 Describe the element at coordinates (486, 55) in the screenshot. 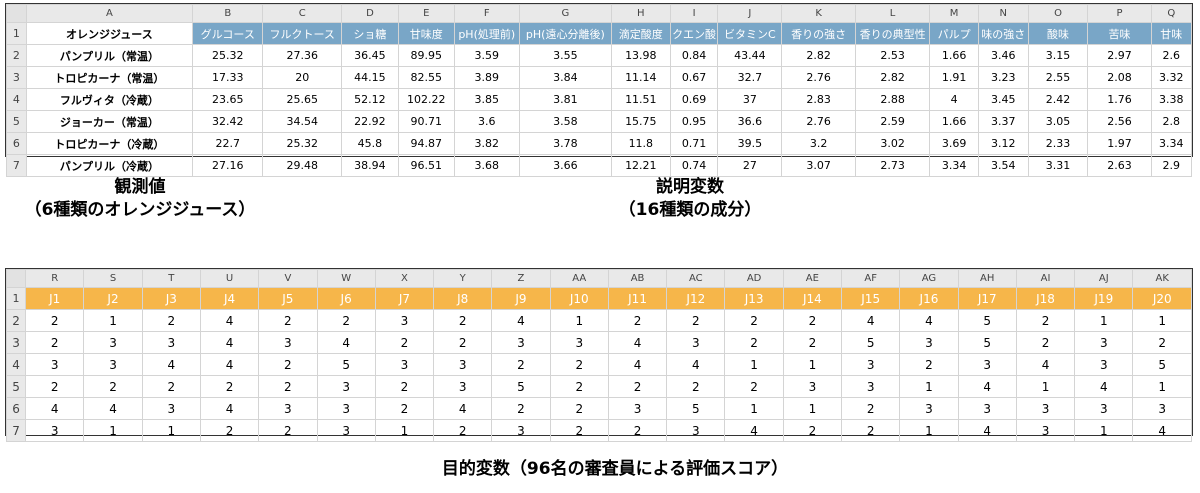

I see `data-cell: 3.59` at that location.